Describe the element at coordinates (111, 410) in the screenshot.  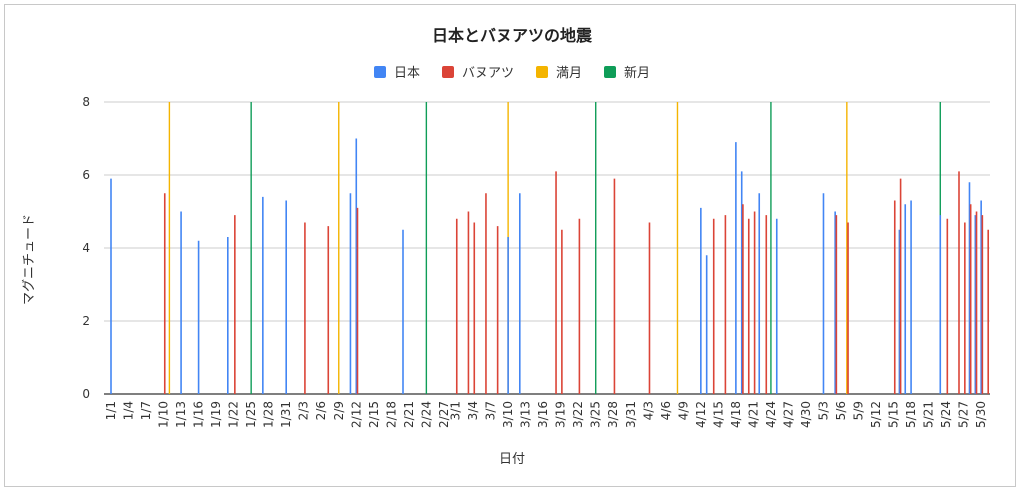
I see `x-tick-label: 1/1` at that location.